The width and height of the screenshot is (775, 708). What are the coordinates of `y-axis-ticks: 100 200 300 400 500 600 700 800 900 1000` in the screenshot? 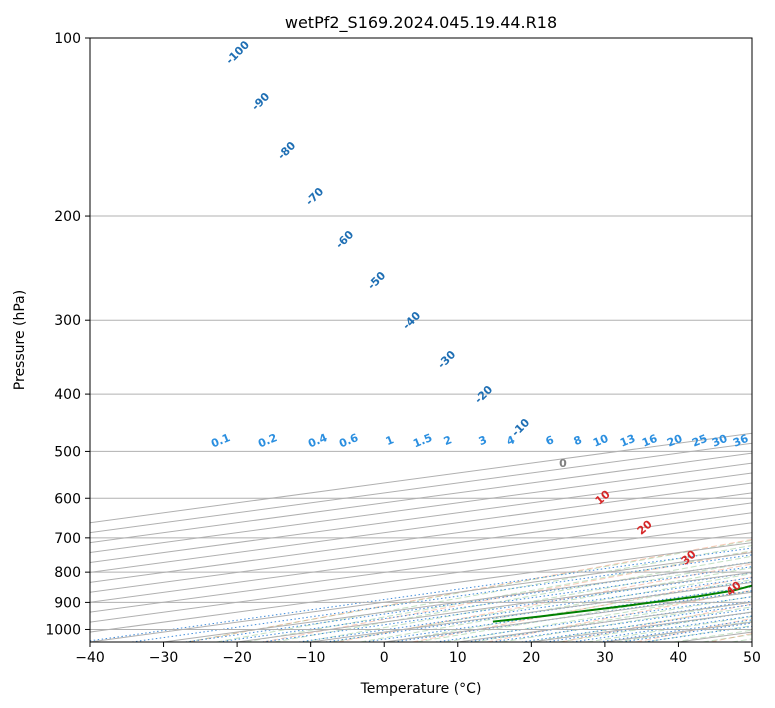 It's located at (67, 334).